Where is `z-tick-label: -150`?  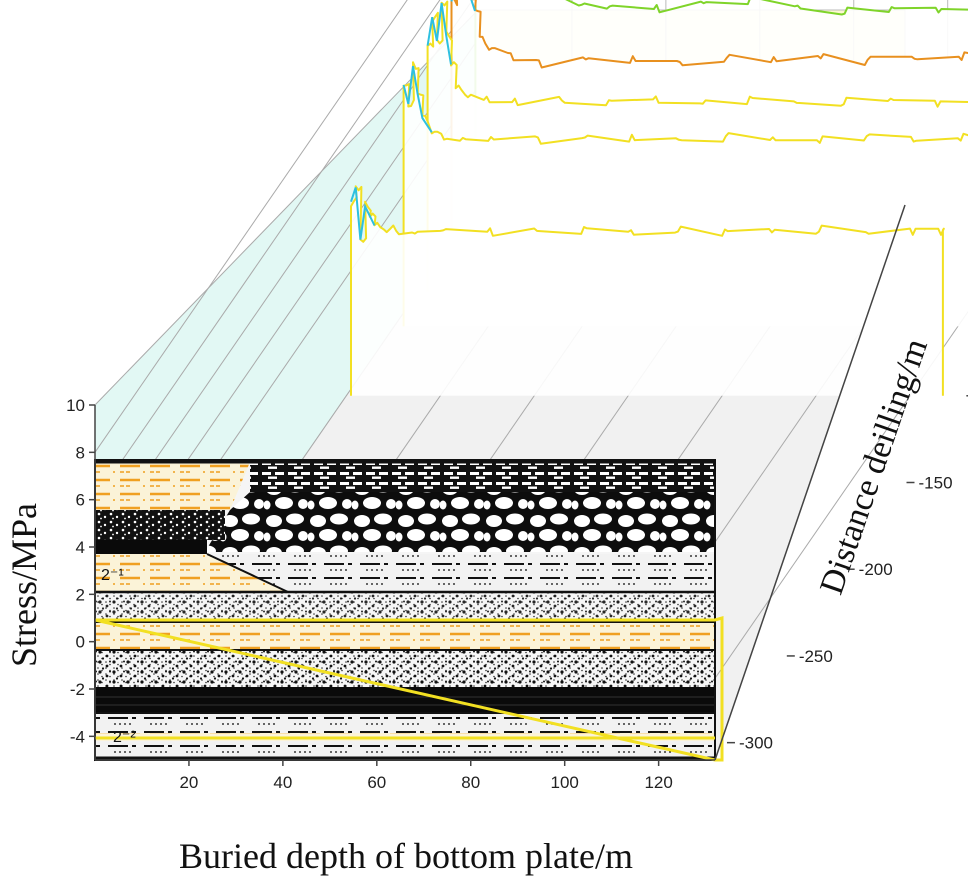 z-tick-label: -150 is located at coordinates (936, 483).